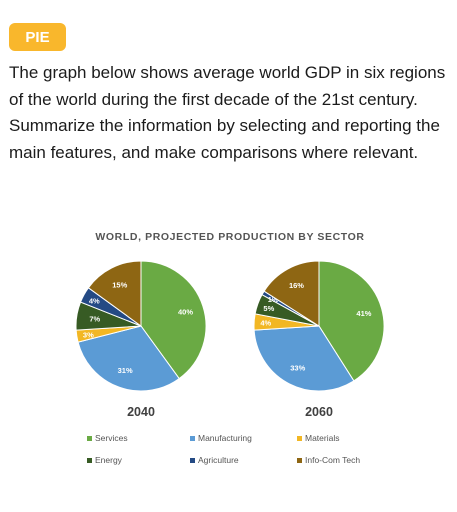 This screenshot has height=512, width=457. What do you see at coordinates (304, 358) in the screenshot?
I see `slice-2060-manufacturing` at bounding box center [304, 358].